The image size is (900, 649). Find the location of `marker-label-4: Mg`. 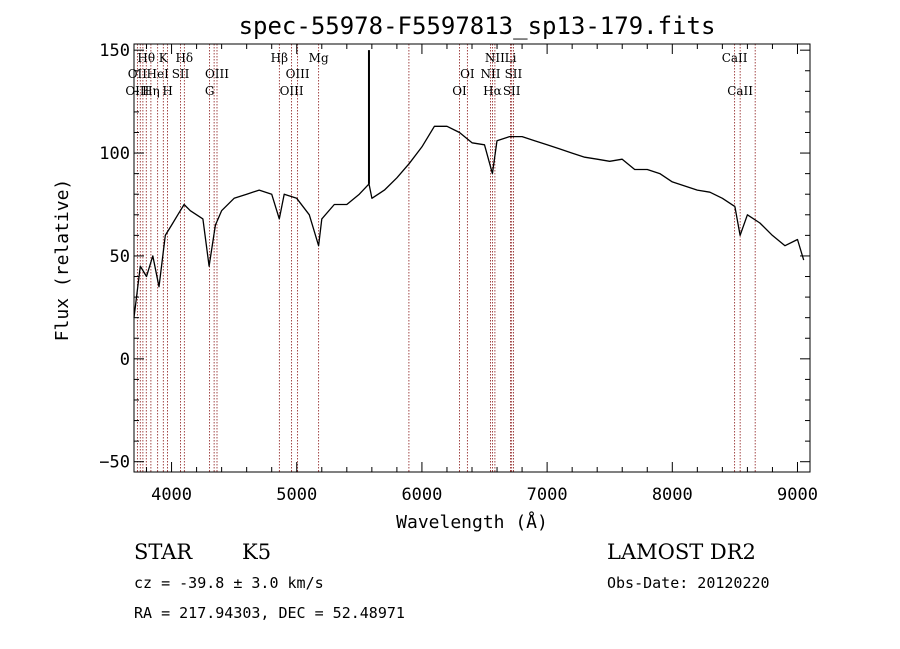

marker-label-4: Mg is located at coordinates (319, 58).